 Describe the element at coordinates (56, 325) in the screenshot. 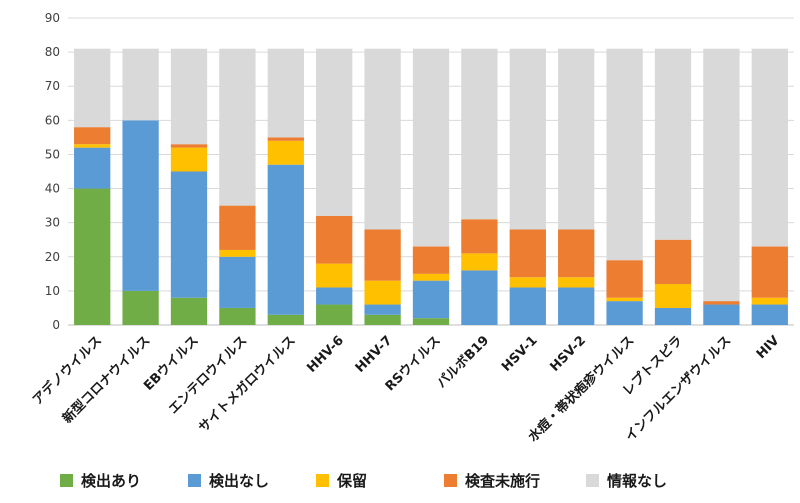

I see `y-tick-label: 0` at that location.